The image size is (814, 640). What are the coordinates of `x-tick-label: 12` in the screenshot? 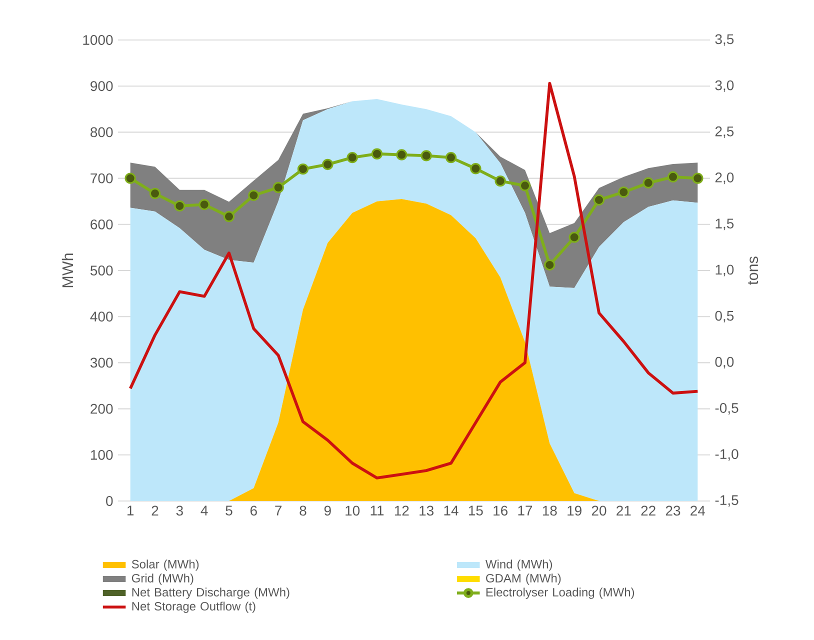 It's located at (401, 511).